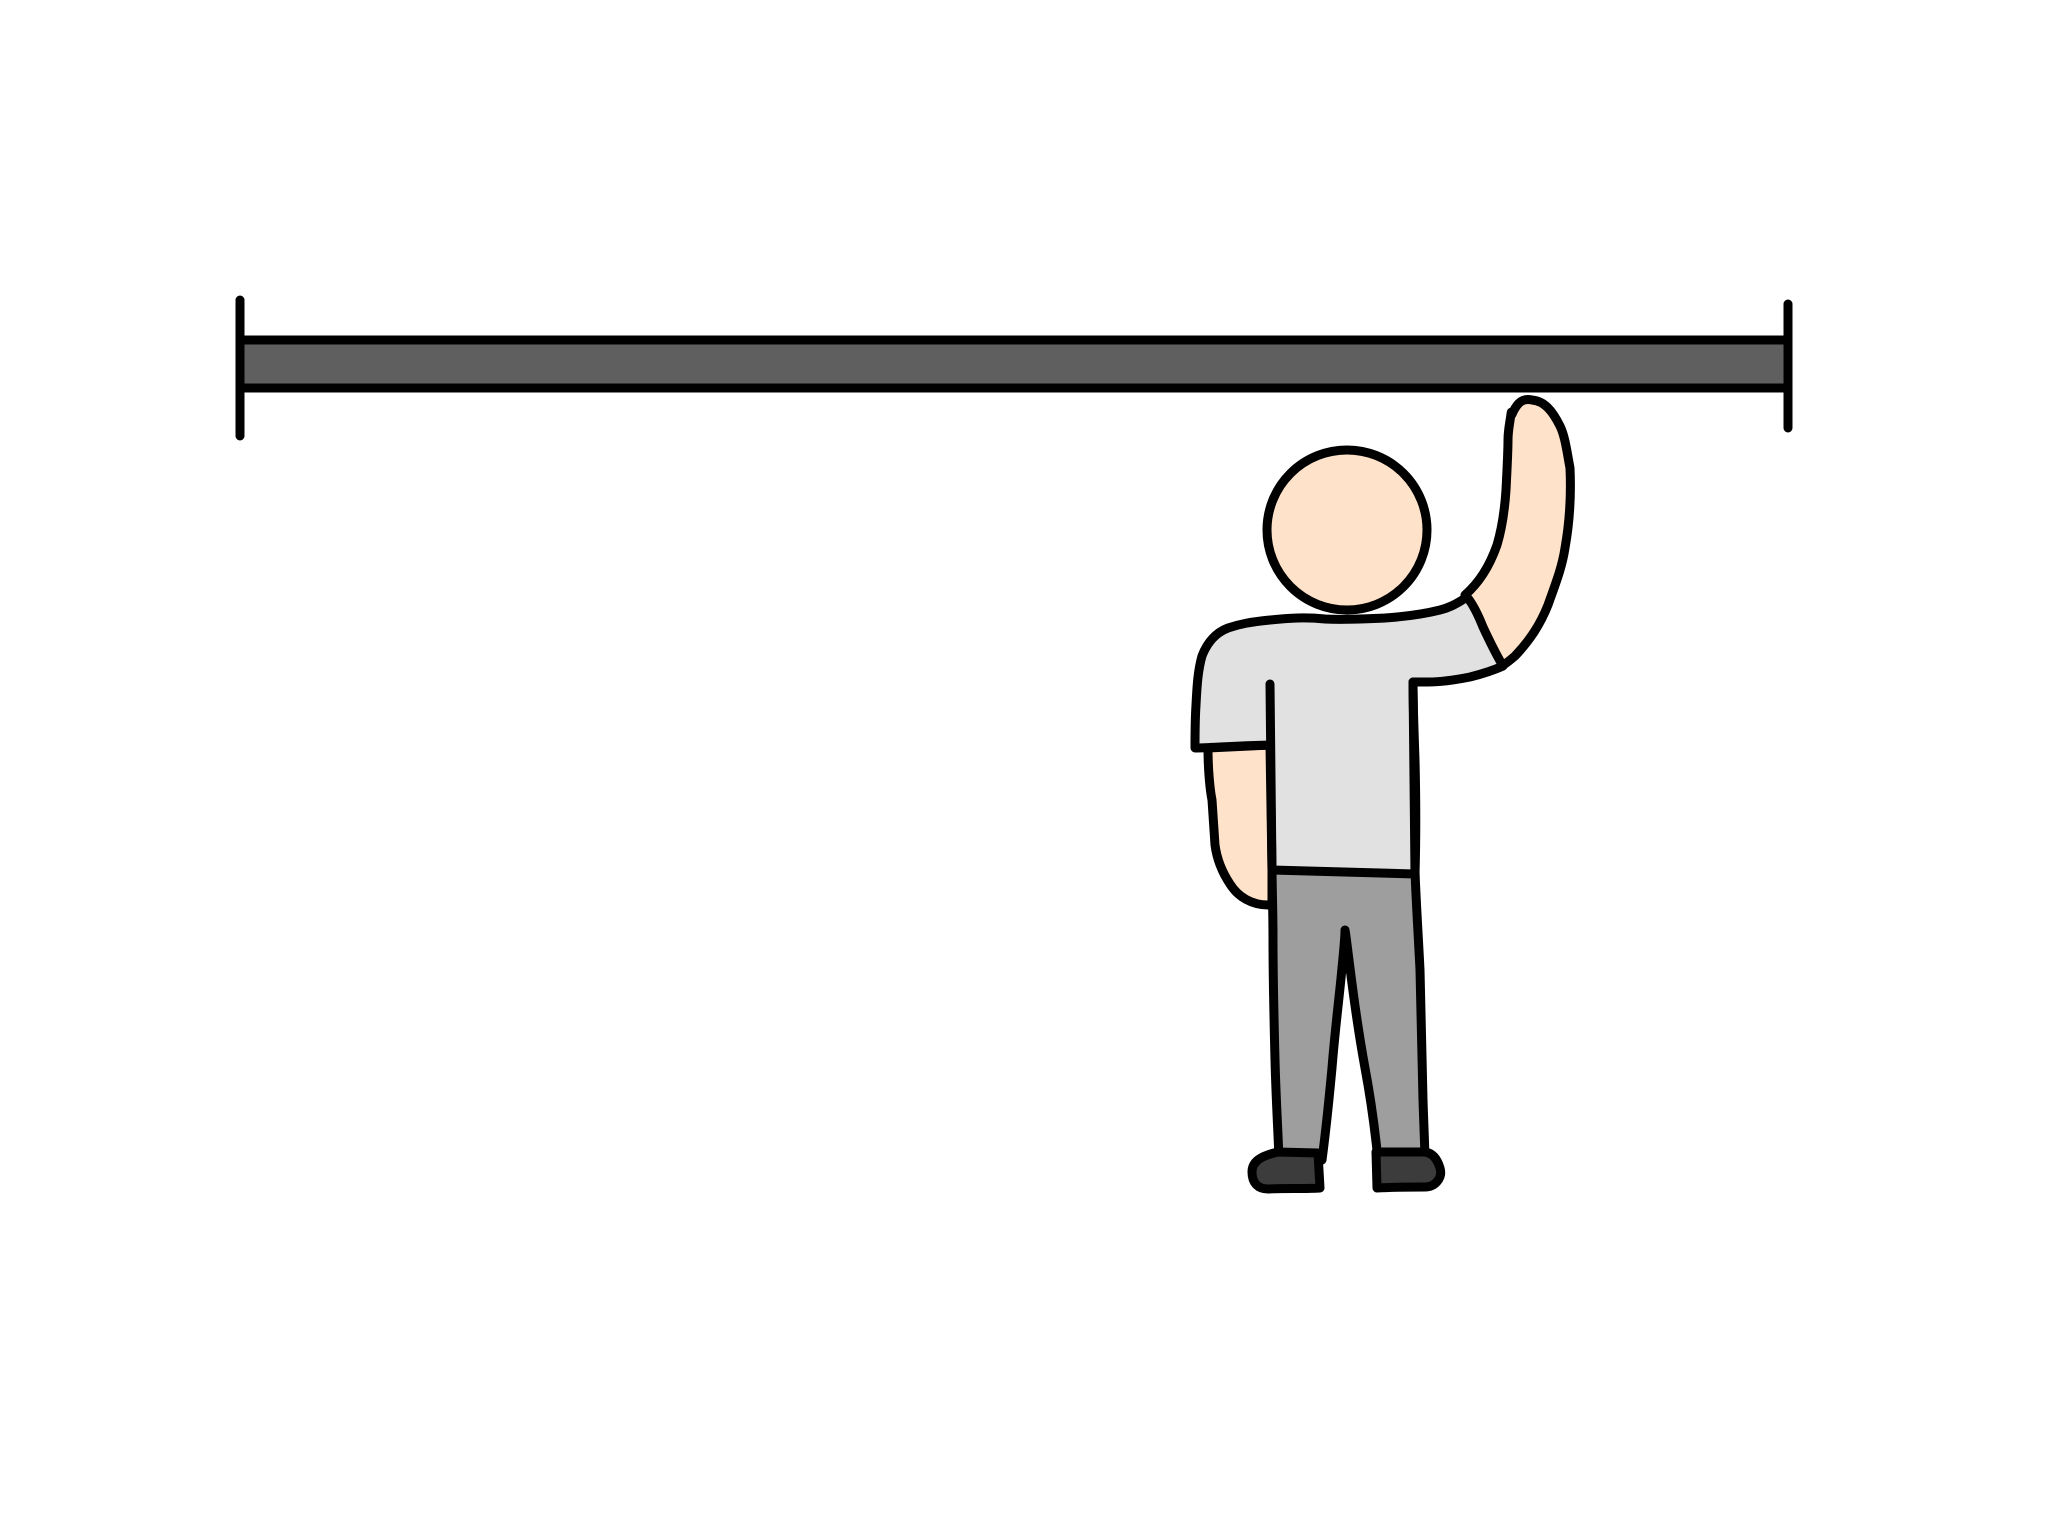  Describe the element at coordinates (1382, 794) in the screenshot. I see `person-figure` at that location.